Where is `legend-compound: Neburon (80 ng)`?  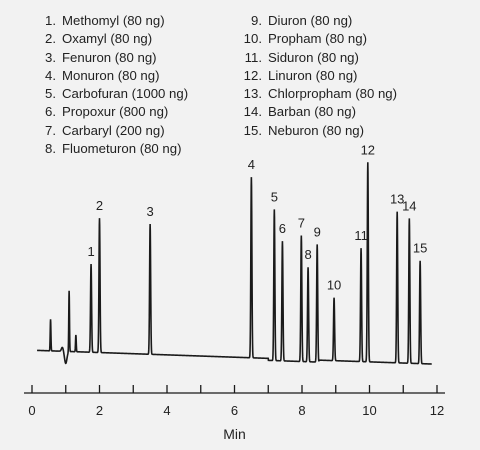 legend-compound: Neburon (80 ng) is located at coordinates (316, 130).